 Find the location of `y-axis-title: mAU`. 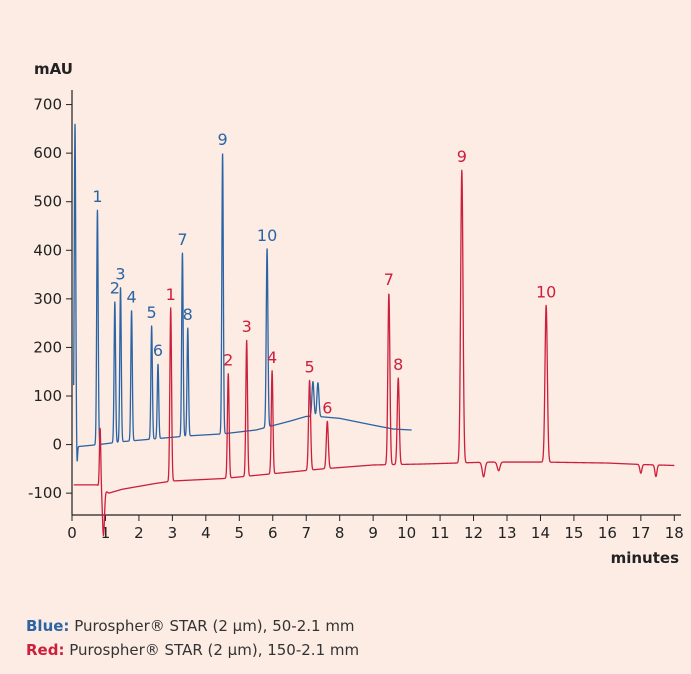

y-axis-title: mAU is located at coordinates (53, 69).